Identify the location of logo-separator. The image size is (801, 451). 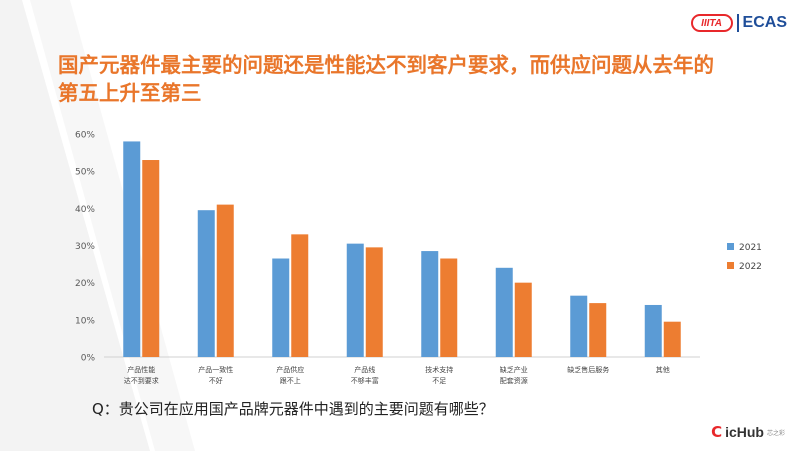
(737, 23).